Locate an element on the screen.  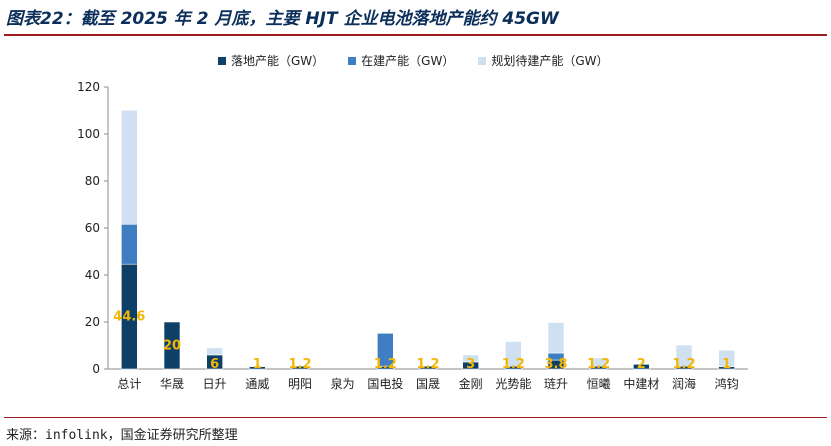
x-tick-label: 中建材 is located at coordinates (641, 383).